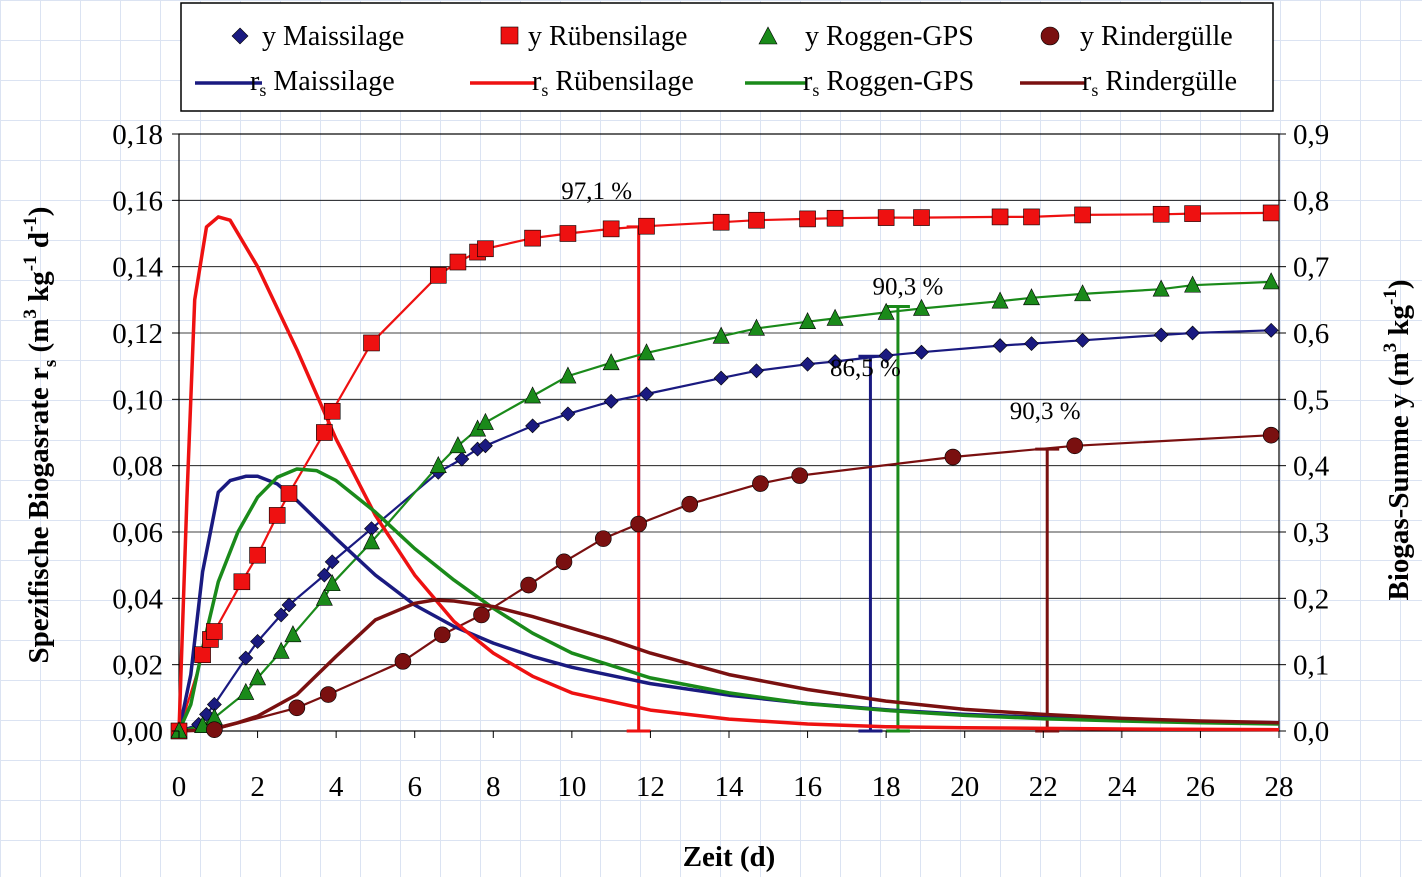 This screenshot has width=1422, height=877. I want to click on legend-item-rs-rinderguelle: rs Rindergülle, so click(1128, 83).